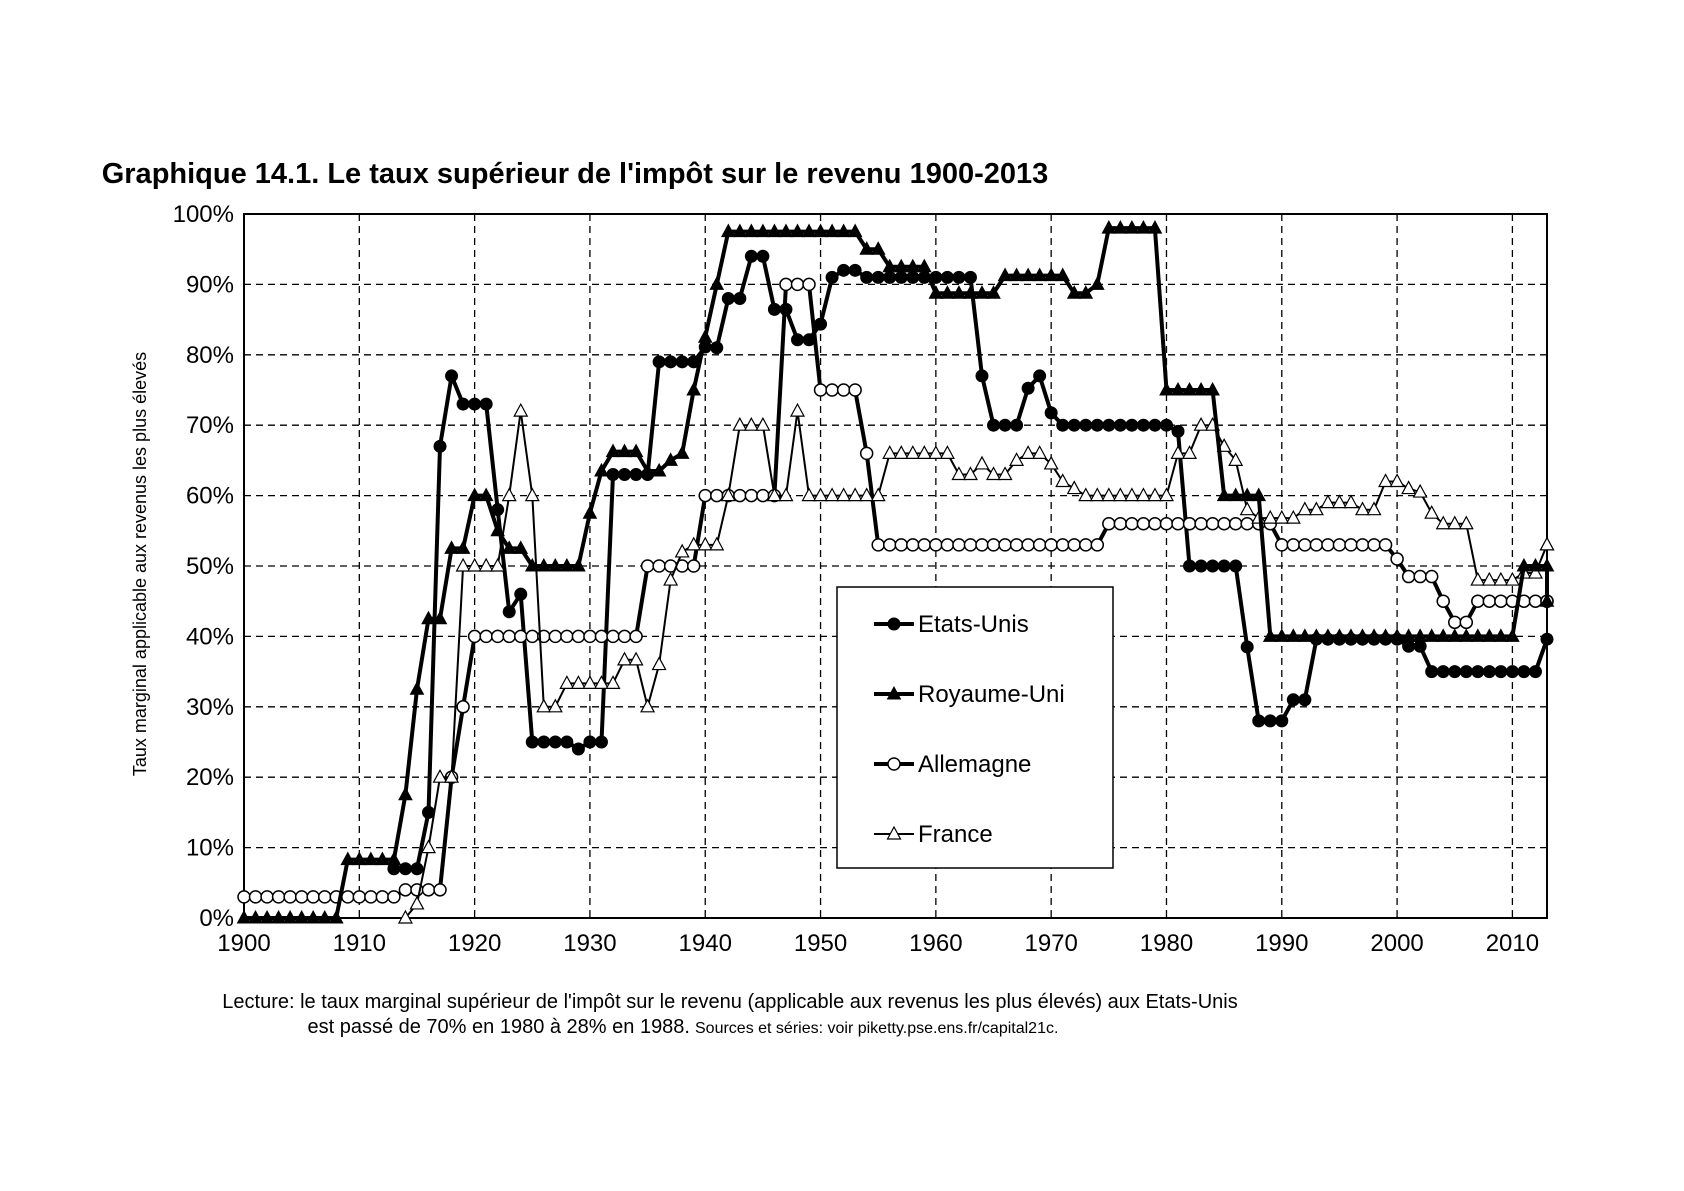 This screenshot has width=1684, height=1191. What do you see at coordinates (210, 284) in the screenshot?
I see `y-tick-label: 90%` at bounding box center [210, 284].